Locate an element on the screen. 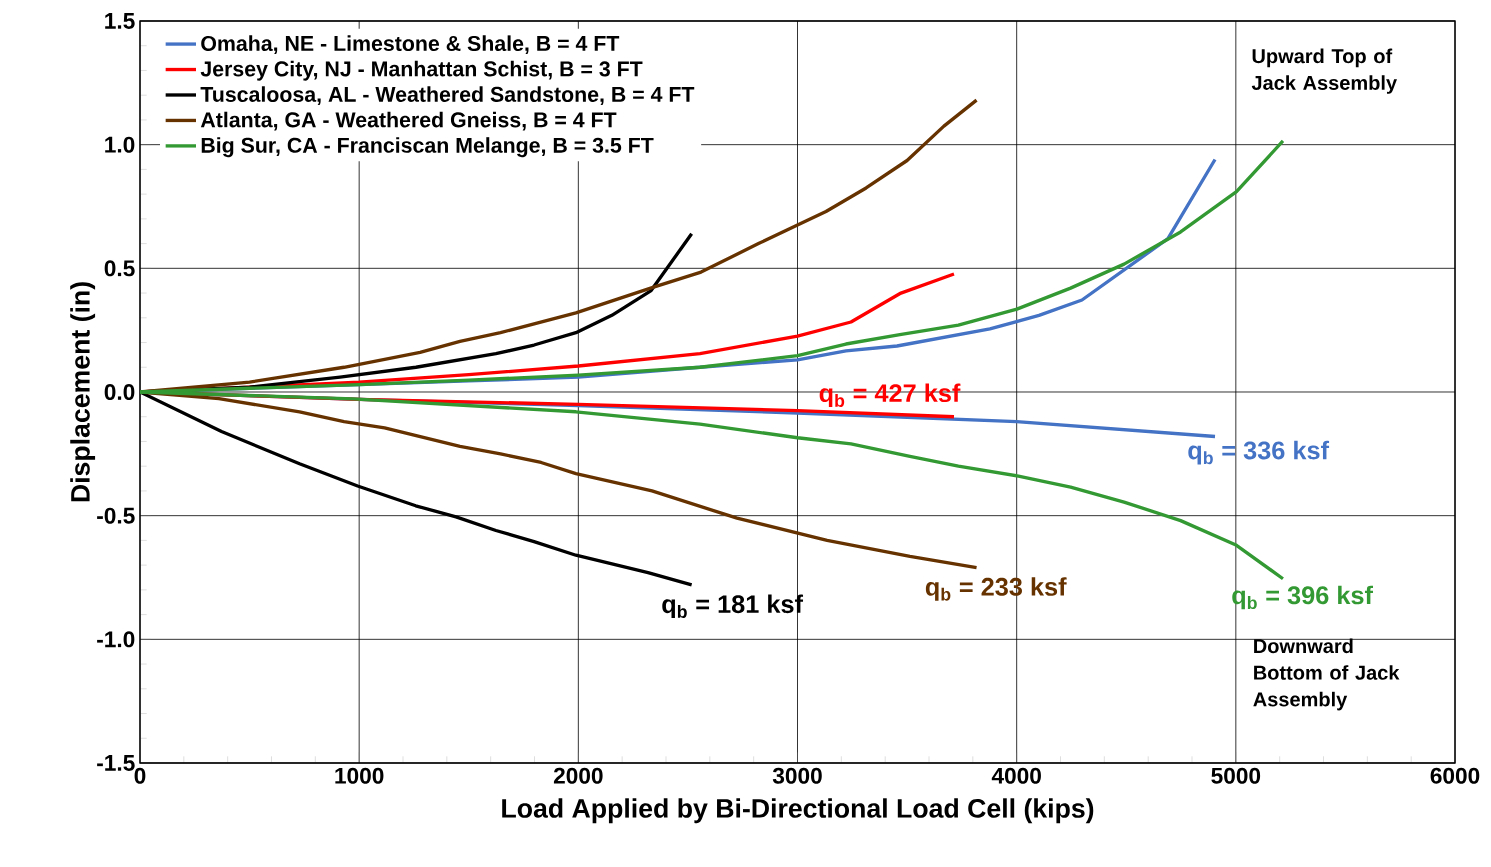  annotation: Upward Top of Jack Assembly is located at coordinates (1324, 71).